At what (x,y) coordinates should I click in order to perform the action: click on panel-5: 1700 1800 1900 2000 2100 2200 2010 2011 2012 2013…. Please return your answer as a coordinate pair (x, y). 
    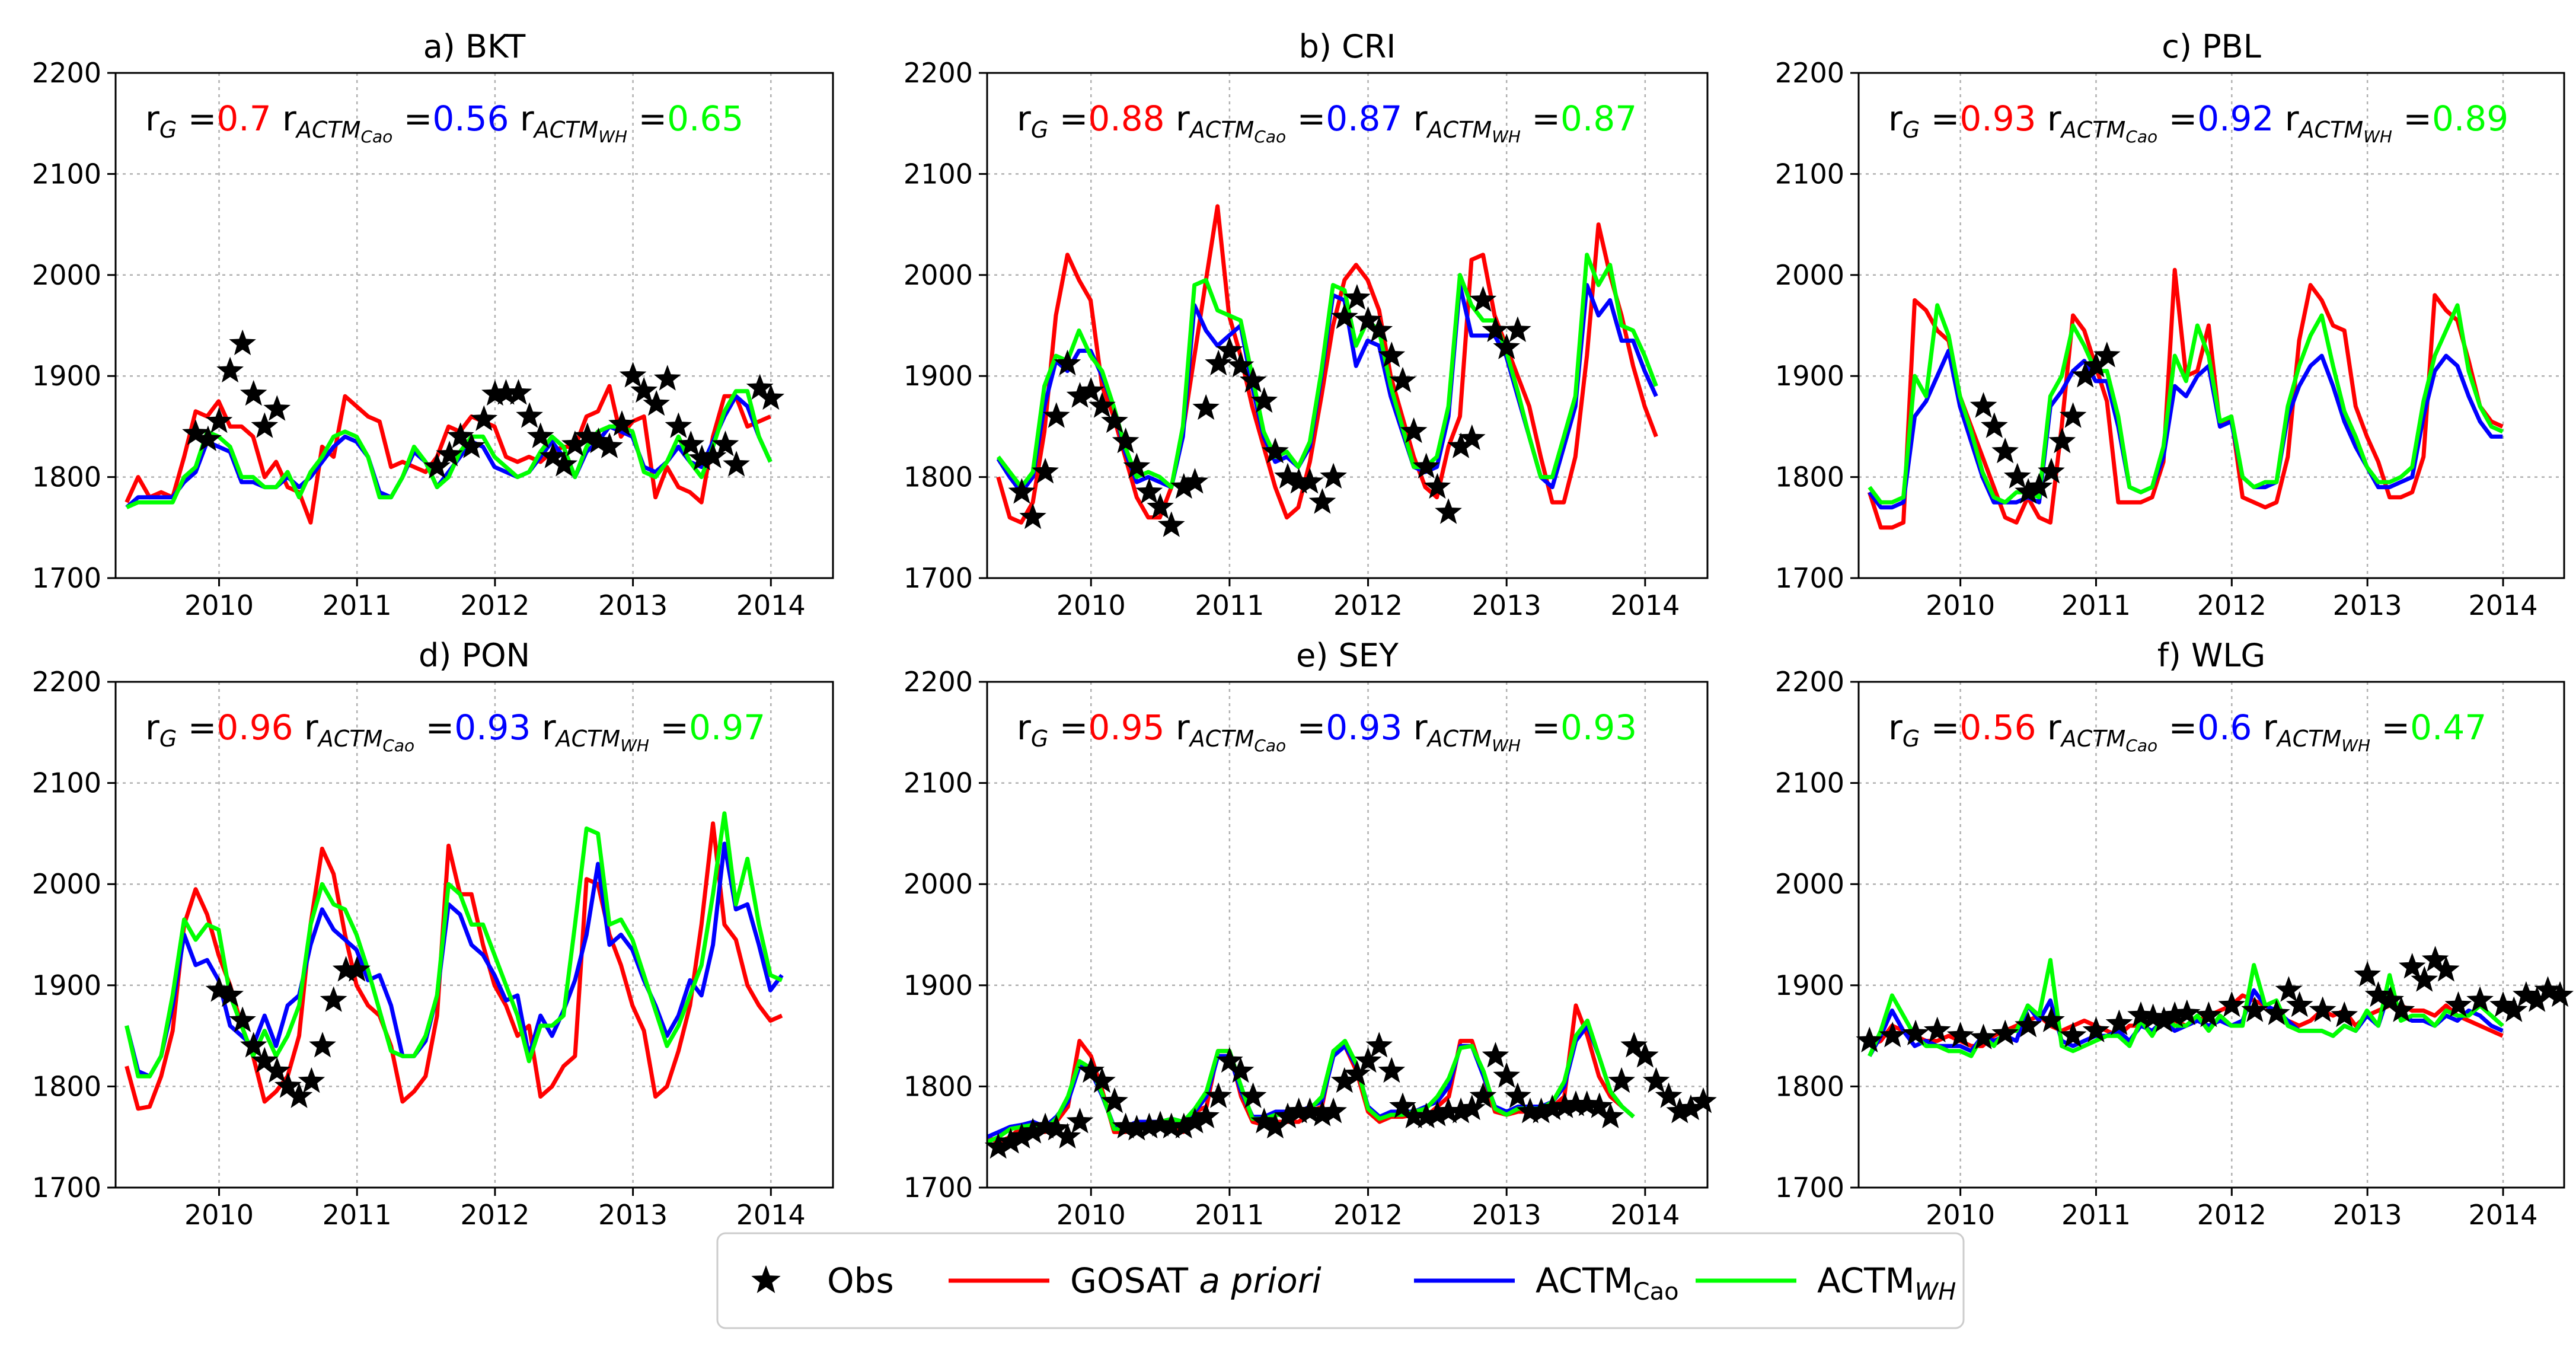
    Looking at the image, I should click on (1310, 934).